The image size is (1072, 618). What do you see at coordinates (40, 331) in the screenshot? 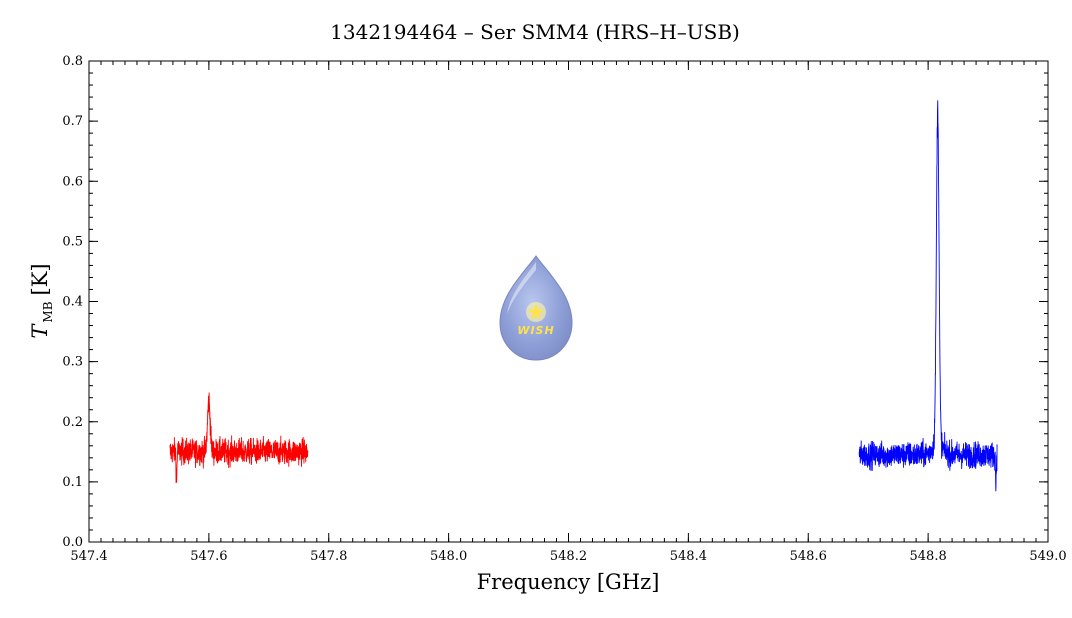
I see `y-axis-symbol: T` at bounding box center [40, 331].